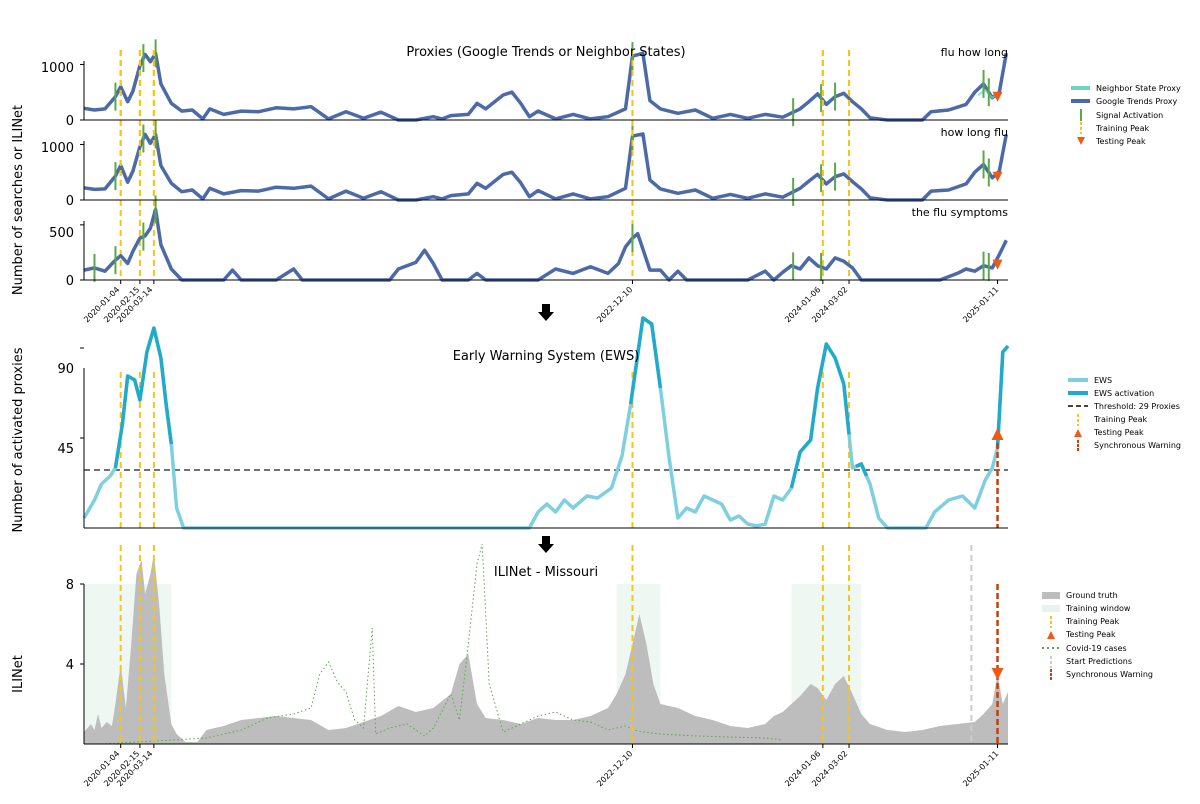 This screenshot has width=1200, height=804. Describe the element at coordinates (997, 674) in the screenshot. I see `ili-testing-peak-marker` at that location.